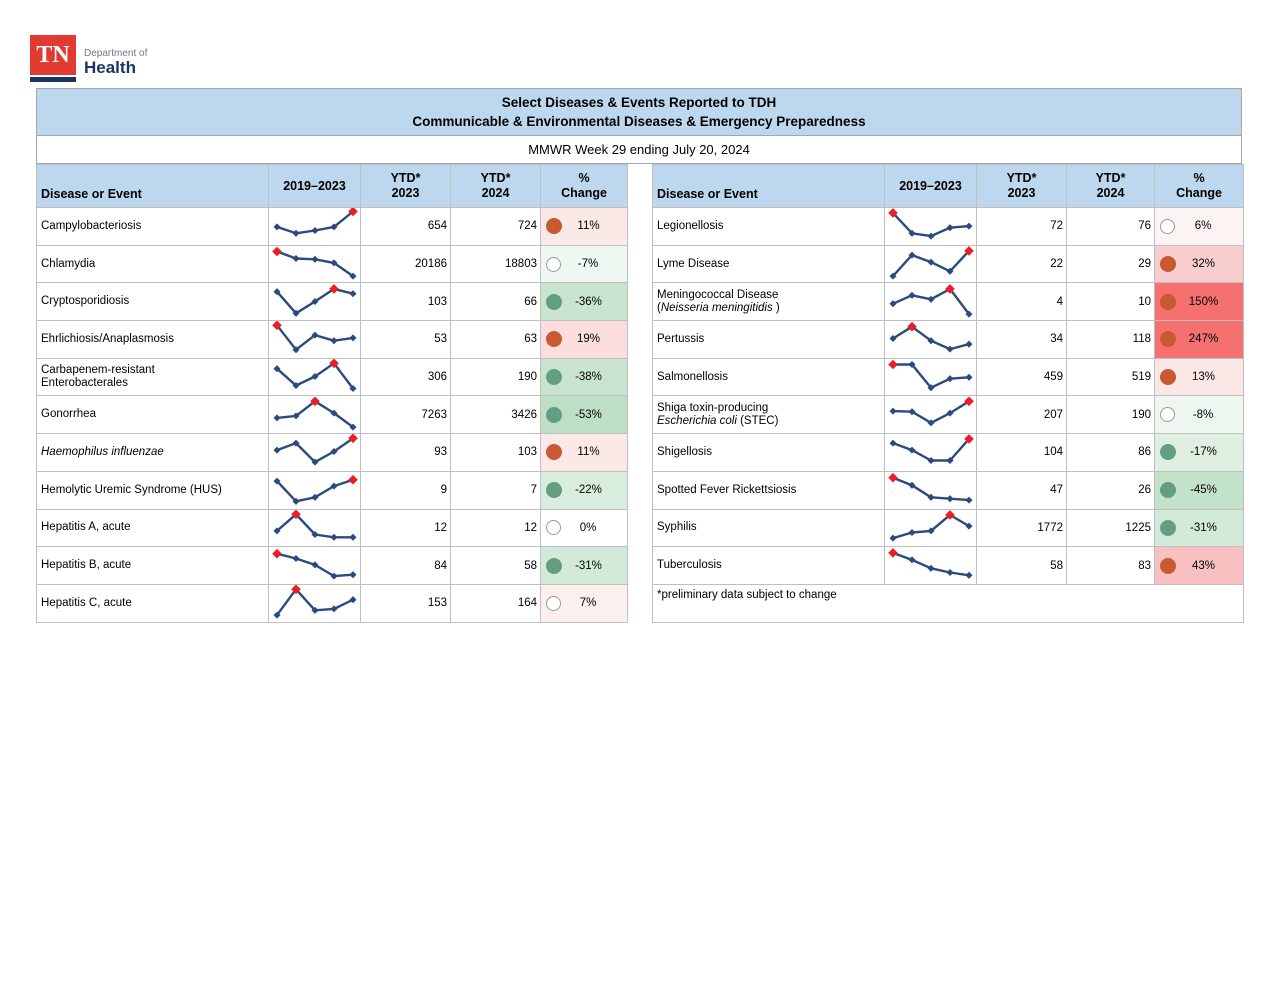 Image resolution: width=1280 pixels, height=982 pixels. I want to click on ytd-2024-value: 164, so click(495, 603).